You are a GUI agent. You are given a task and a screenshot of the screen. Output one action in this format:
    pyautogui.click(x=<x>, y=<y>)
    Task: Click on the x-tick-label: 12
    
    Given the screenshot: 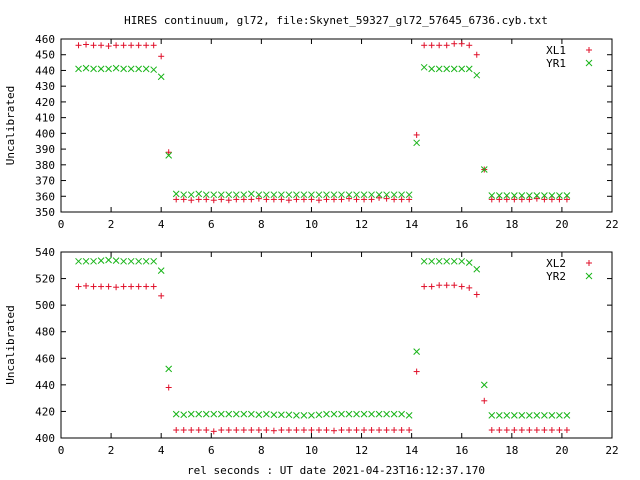 What is the action you would take?
    pyautogui.click(x=361, y=450)
    